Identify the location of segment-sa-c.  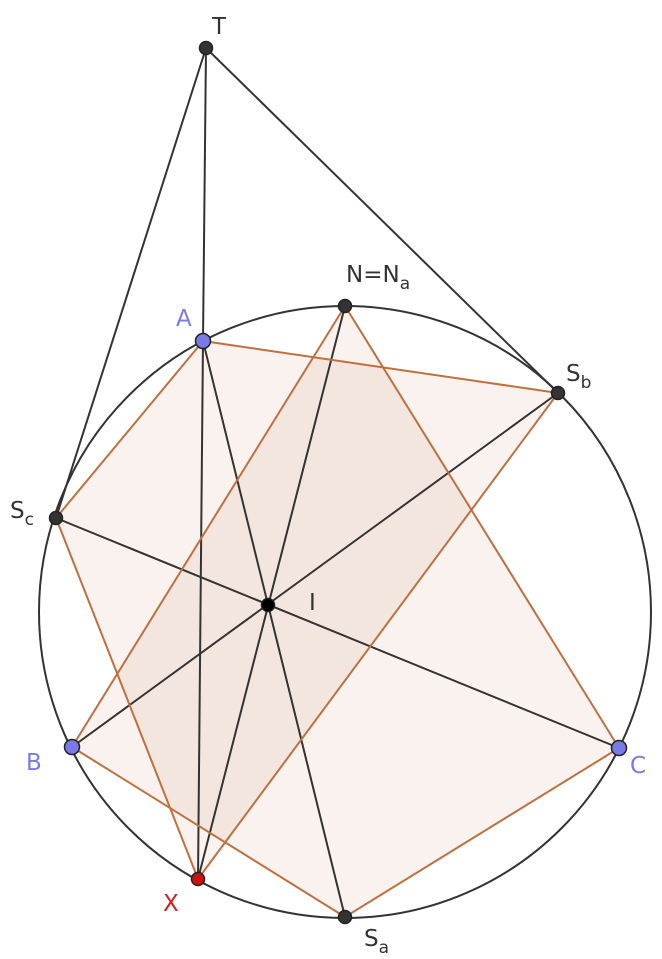
(482, 832).